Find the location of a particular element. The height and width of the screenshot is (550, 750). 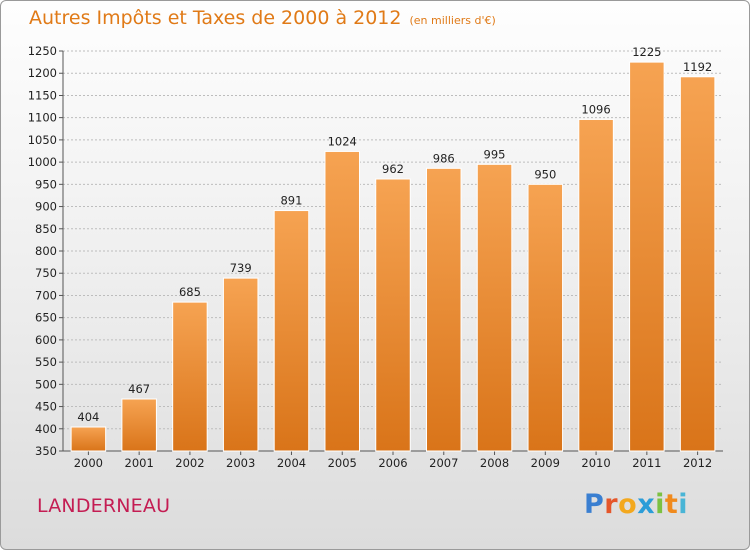

y-tick-label: 450 is located at coordinates (46, 407).